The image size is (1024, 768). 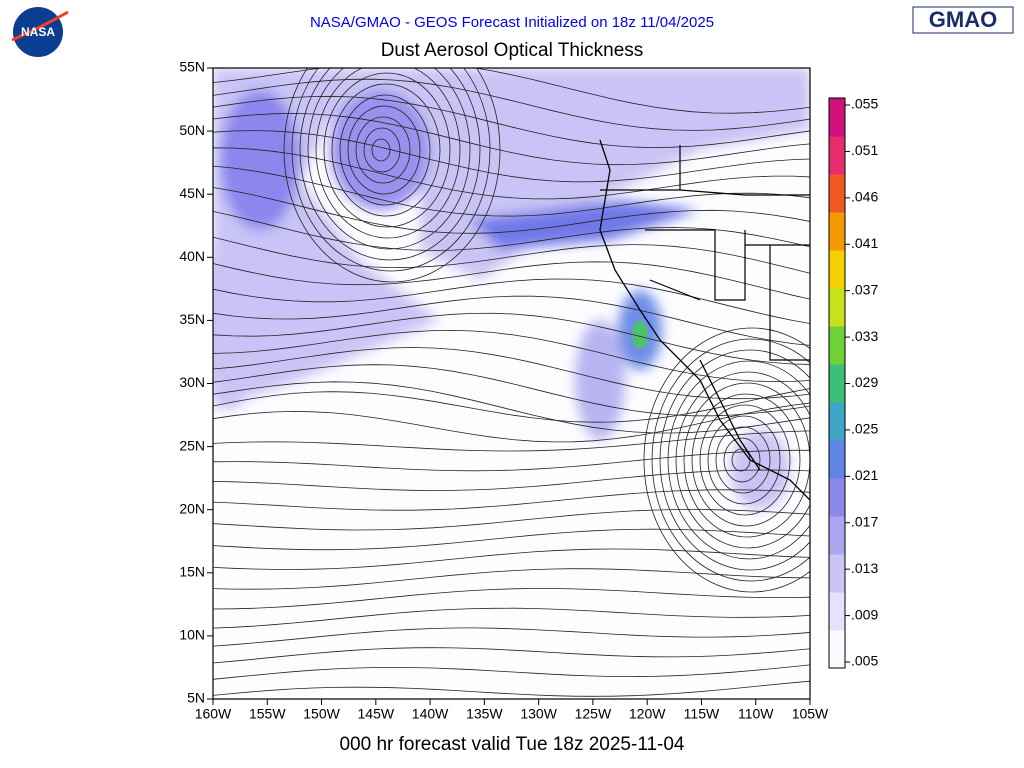 What do you see at coordinates (192, 572) in the screenshot?
I see `lat-label: 15N` at bounding box center [192, 572].